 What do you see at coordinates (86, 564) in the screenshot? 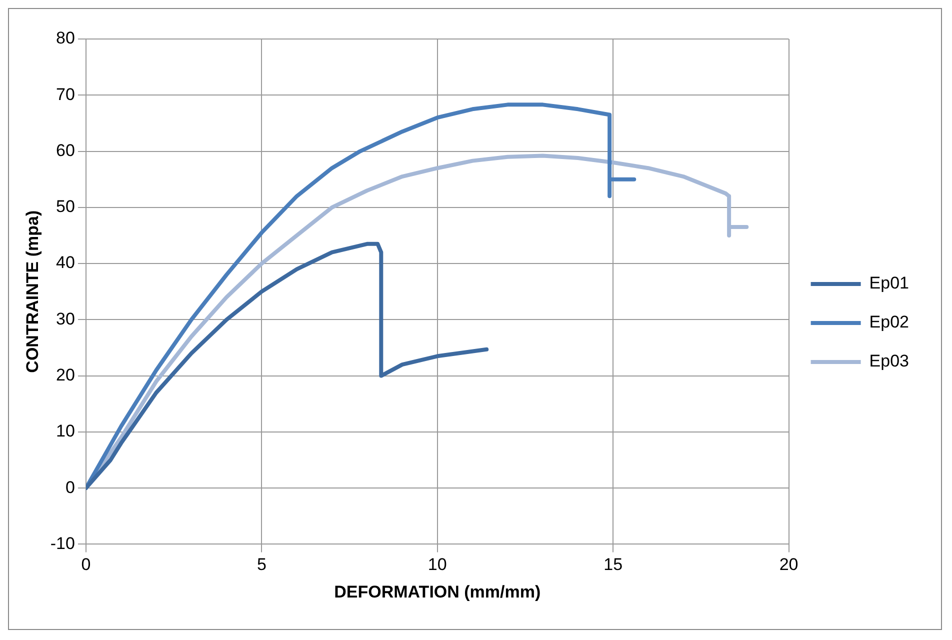
I see `x-tick-label: 0` at bounding box center [86, 564].